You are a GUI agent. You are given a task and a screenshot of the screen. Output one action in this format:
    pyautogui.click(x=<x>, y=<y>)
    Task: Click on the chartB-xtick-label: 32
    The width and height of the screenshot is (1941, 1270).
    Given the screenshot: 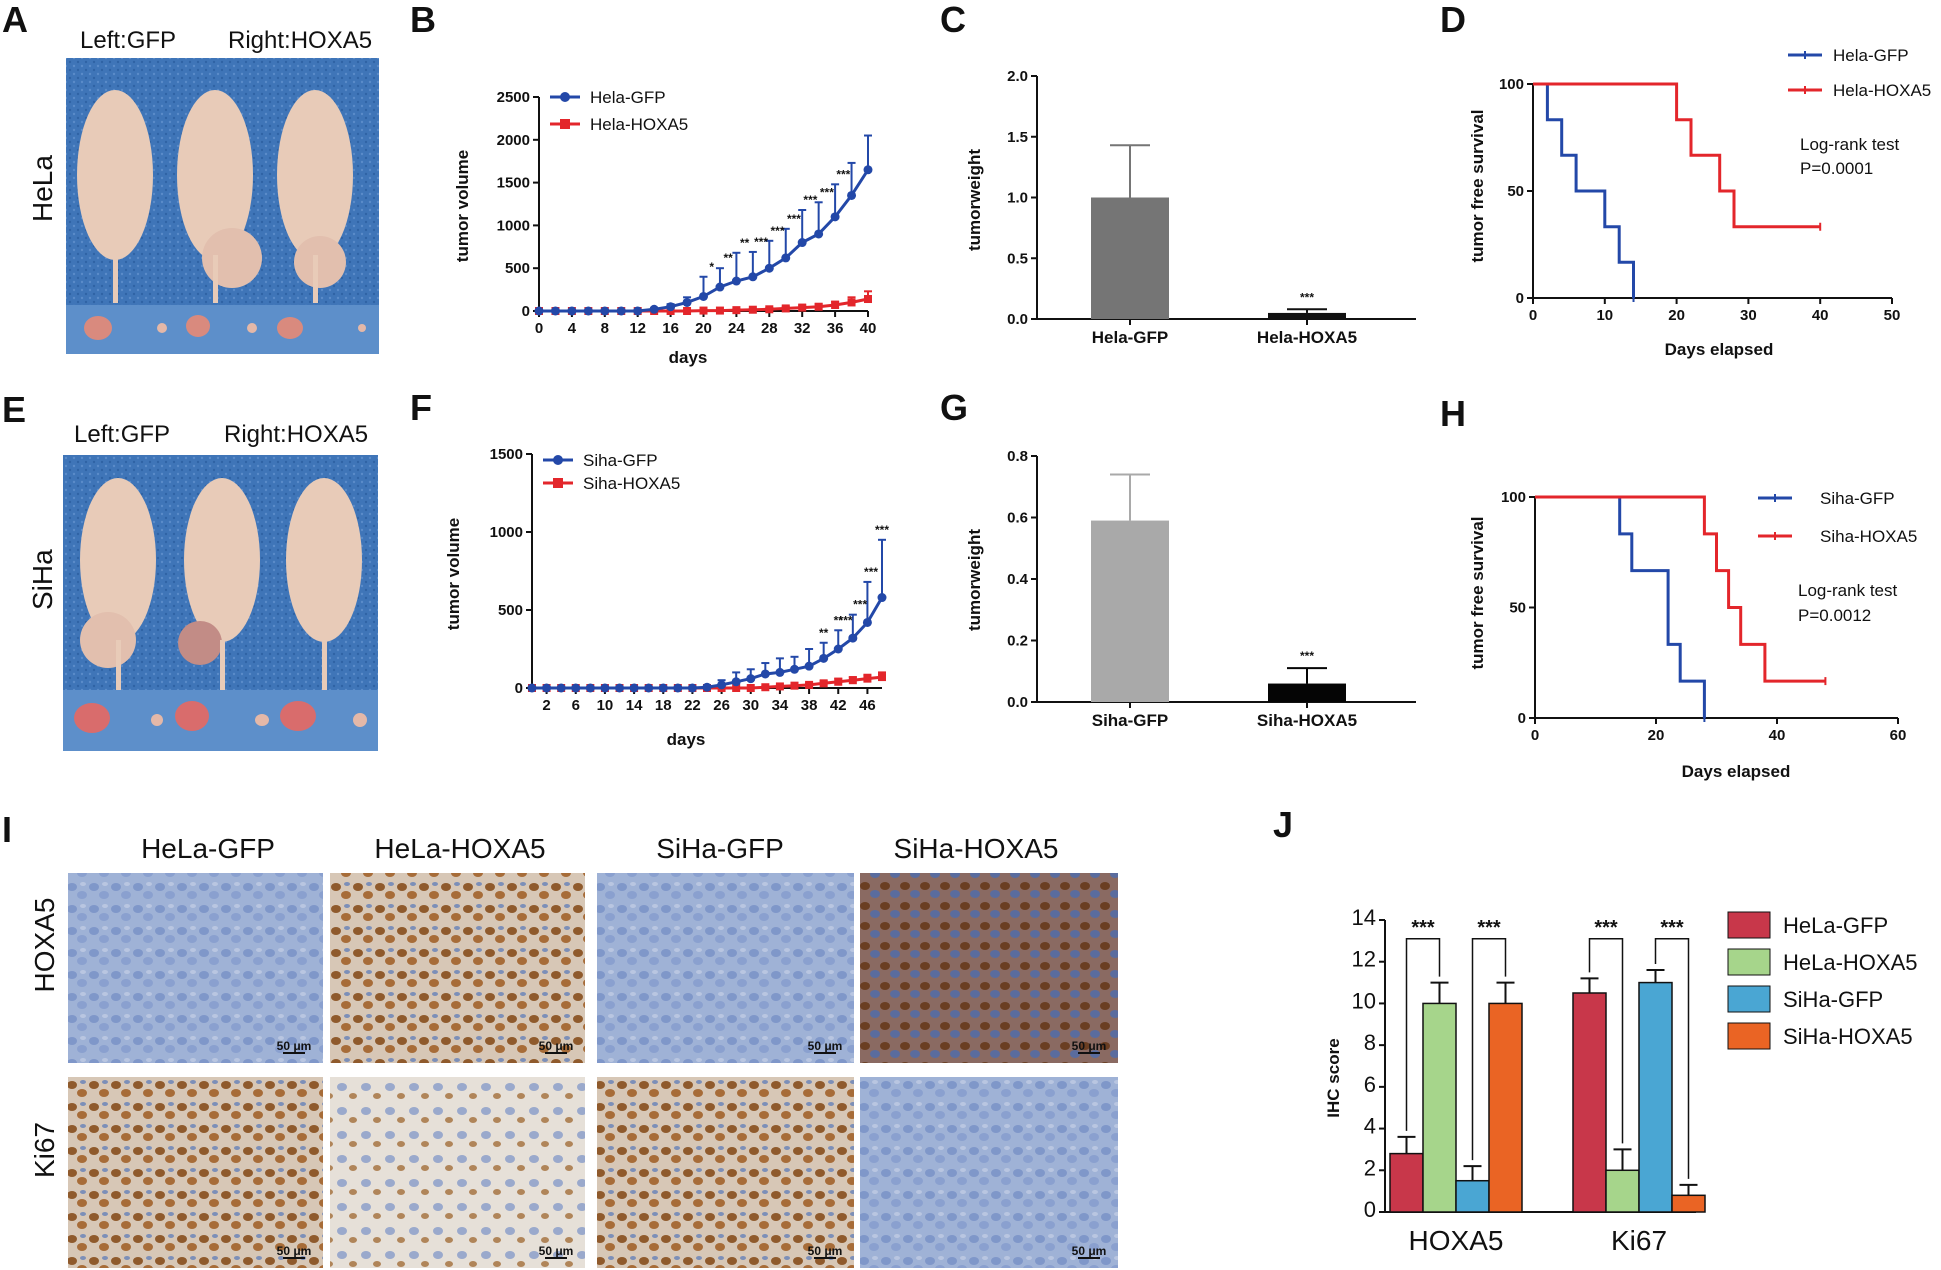 What is the action you would take?
    pyautogui.click(x=802, y=328)
    